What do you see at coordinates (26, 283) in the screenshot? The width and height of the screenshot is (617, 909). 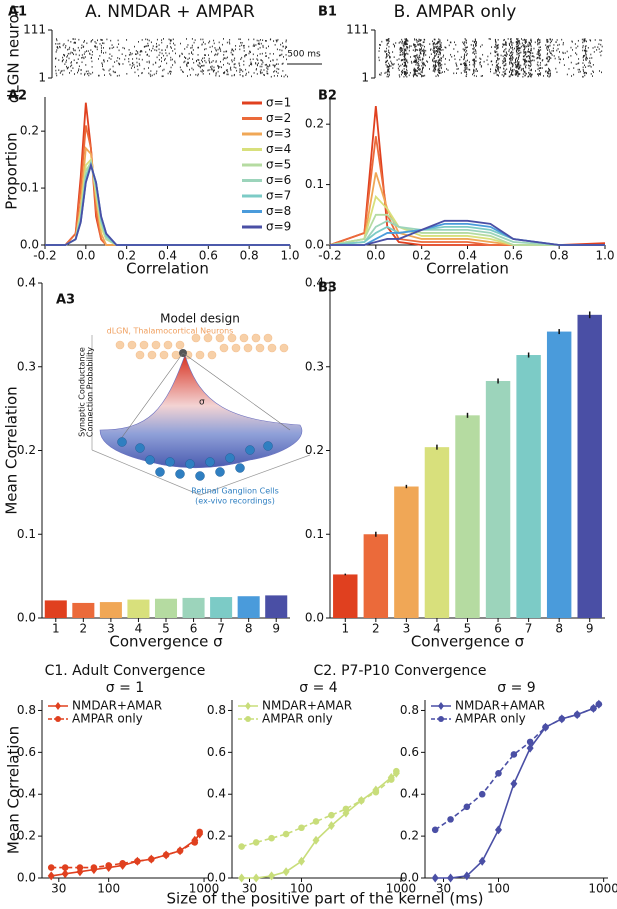 I see `y-tick-label: 0.4` at bounding box center [26, 283].